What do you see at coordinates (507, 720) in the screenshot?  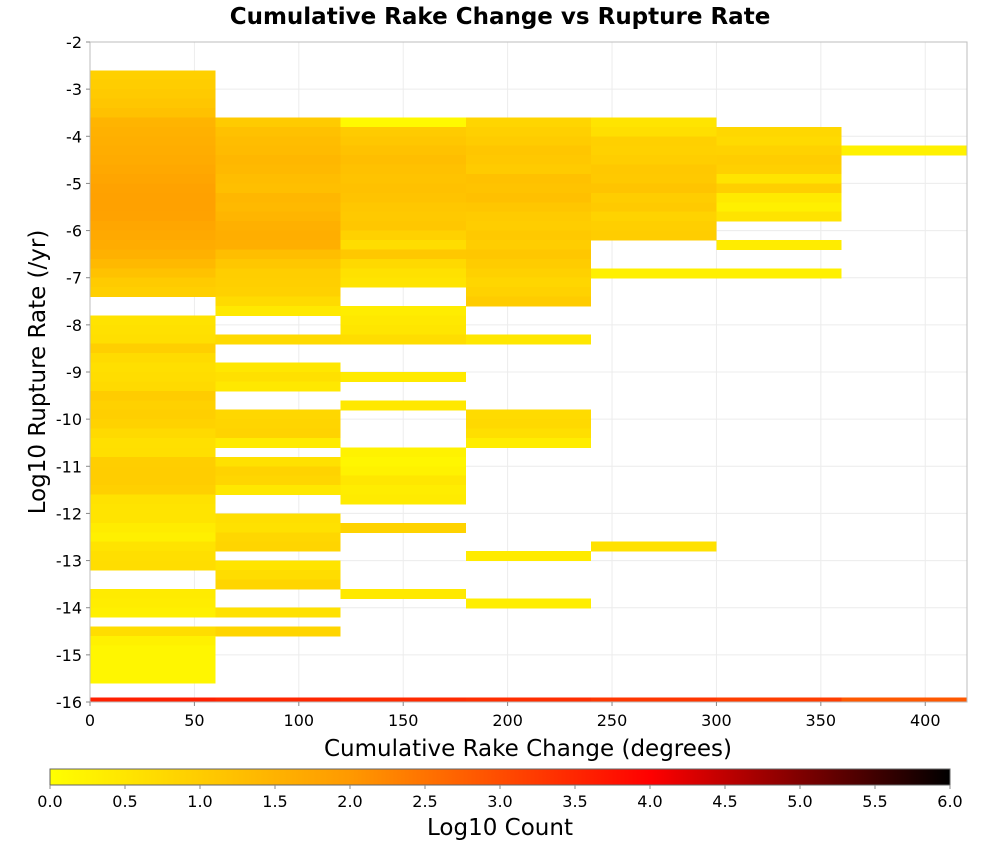 I see `x-tick-label: 200` at bounding box center [507, 720].